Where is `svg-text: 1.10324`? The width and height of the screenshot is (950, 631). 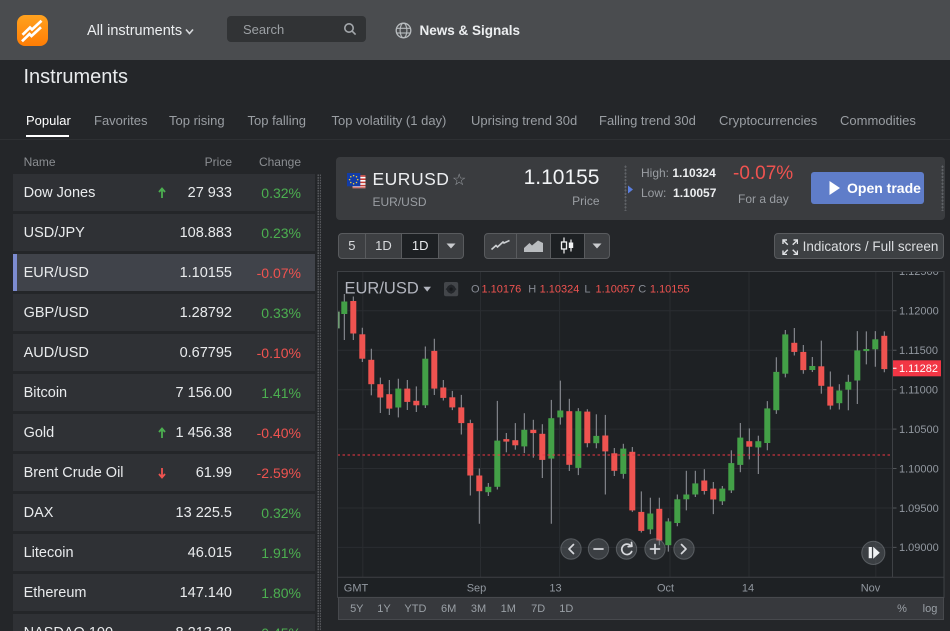
svg-text: 1.10324 is located at coordinates (560, 289).